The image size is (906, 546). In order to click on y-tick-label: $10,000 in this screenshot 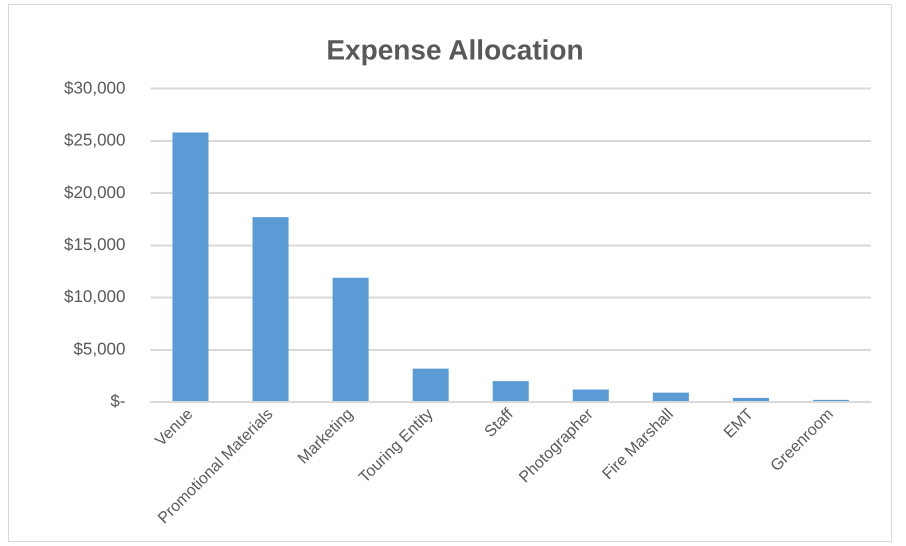, I will do `click(95, 296)`.